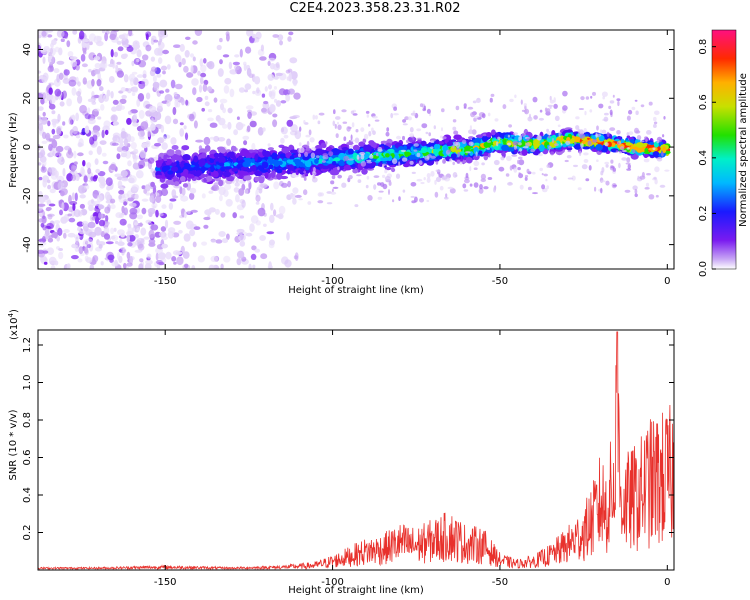  I want to click on y-tick-label: 40, so click(27, 49).